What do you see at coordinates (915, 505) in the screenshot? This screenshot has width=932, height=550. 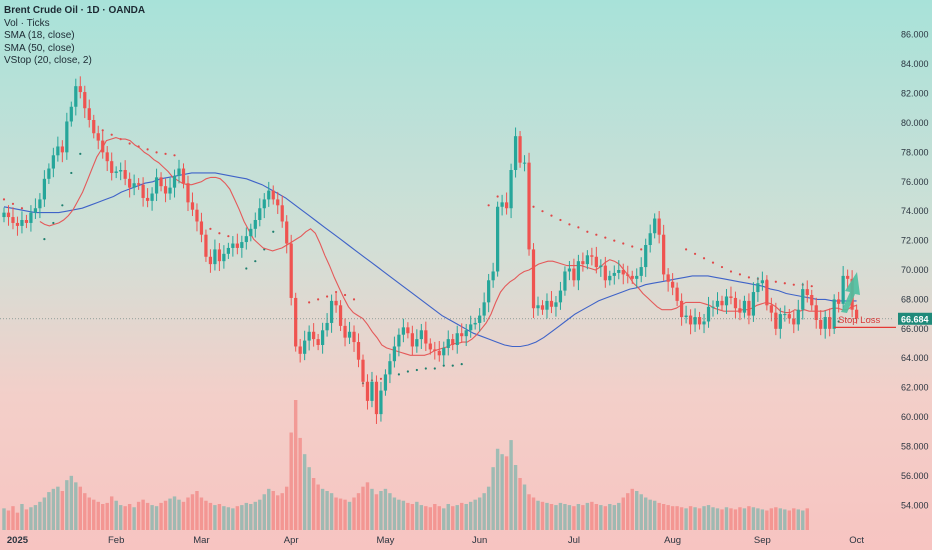 I see `y-tick-label: 54.000` at bounding box center [915, 505].